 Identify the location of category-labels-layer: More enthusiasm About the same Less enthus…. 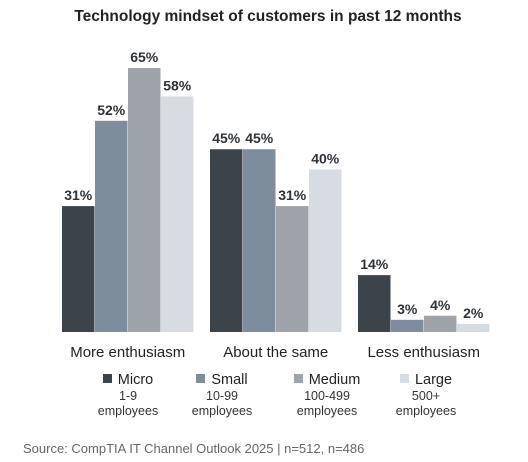
(275, 352).